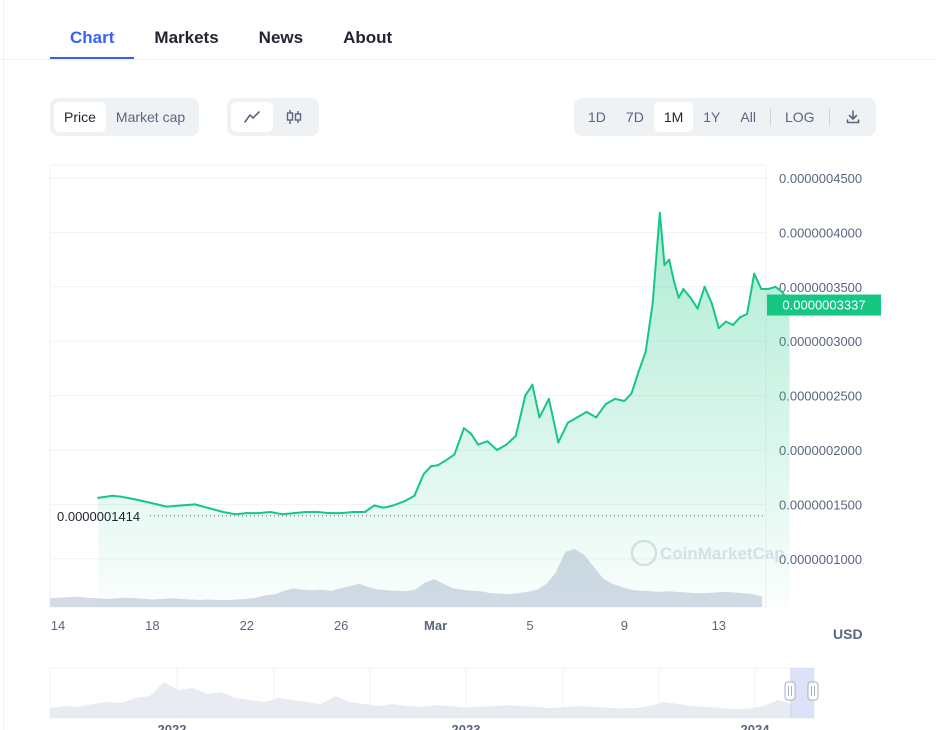 The image size is (936, 730). I want to click on download-button, so click(853, 117).